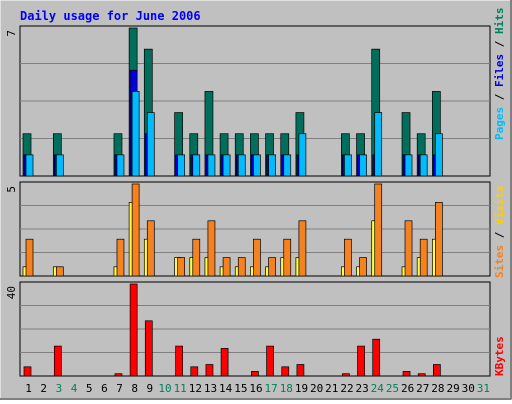  Describe the element at coordinates (362, 388) in the screenshot. I see `x-tick-label: 23` at that location.